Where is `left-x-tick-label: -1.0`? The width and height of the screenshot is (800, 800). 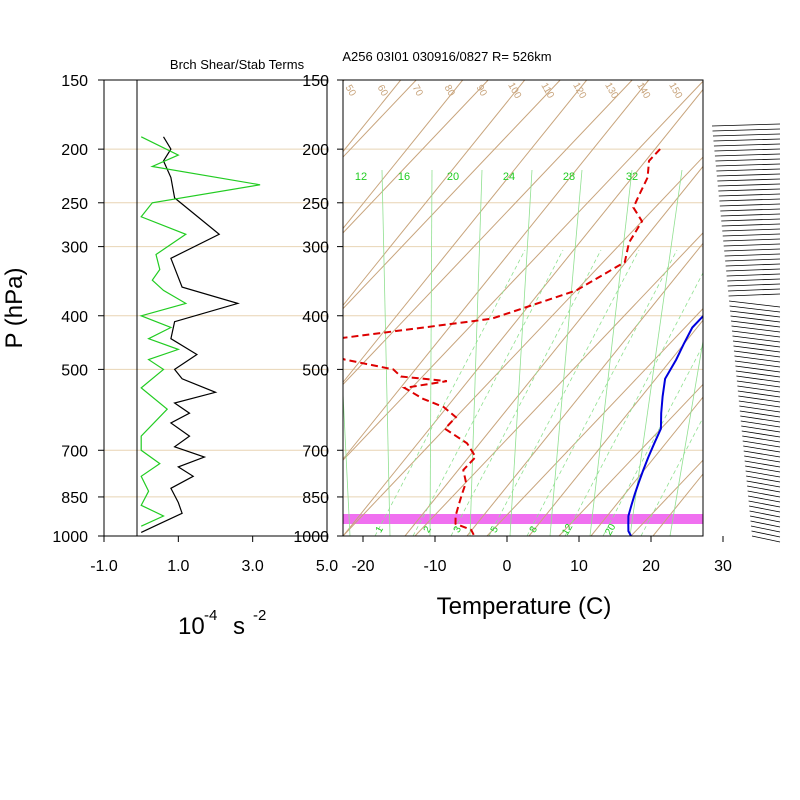
left-x-tick-label: -1.0 is located at coordinates (104, 566).